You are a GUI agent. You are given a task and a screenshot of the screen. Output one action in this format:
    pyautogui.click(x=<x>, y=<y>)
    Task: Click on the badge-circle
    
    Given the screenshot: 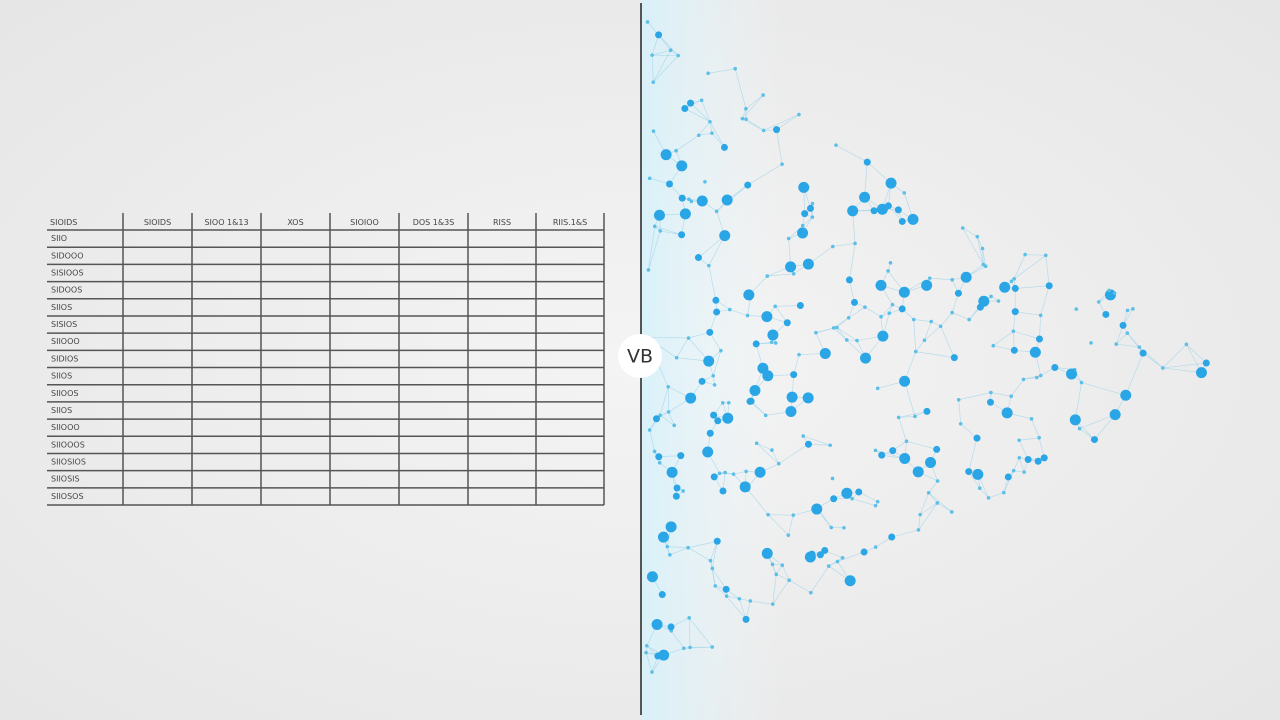 What is the action you would take?
    pyautogui.click(x=640, y=356)
    